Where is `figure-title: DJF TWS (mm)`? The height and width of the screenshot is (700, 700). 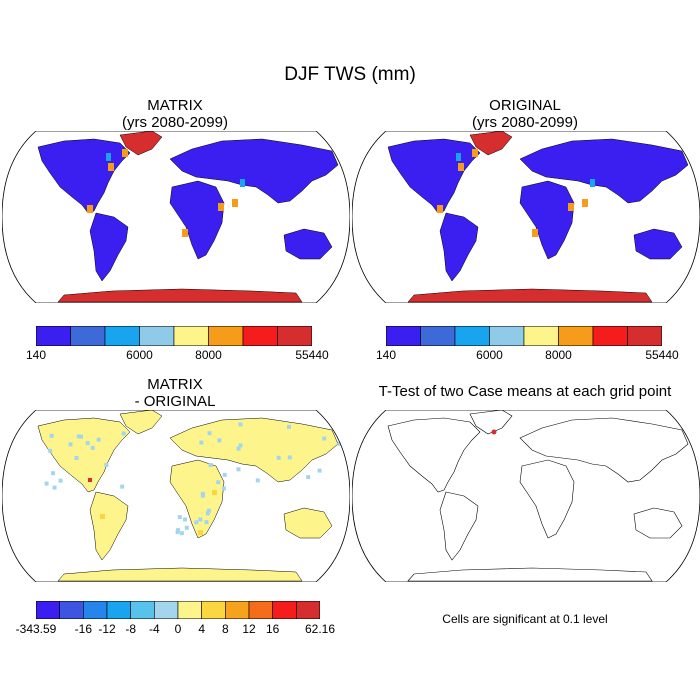
figure-title: DJF TWS (mm) is located at coordinates (350, 74).